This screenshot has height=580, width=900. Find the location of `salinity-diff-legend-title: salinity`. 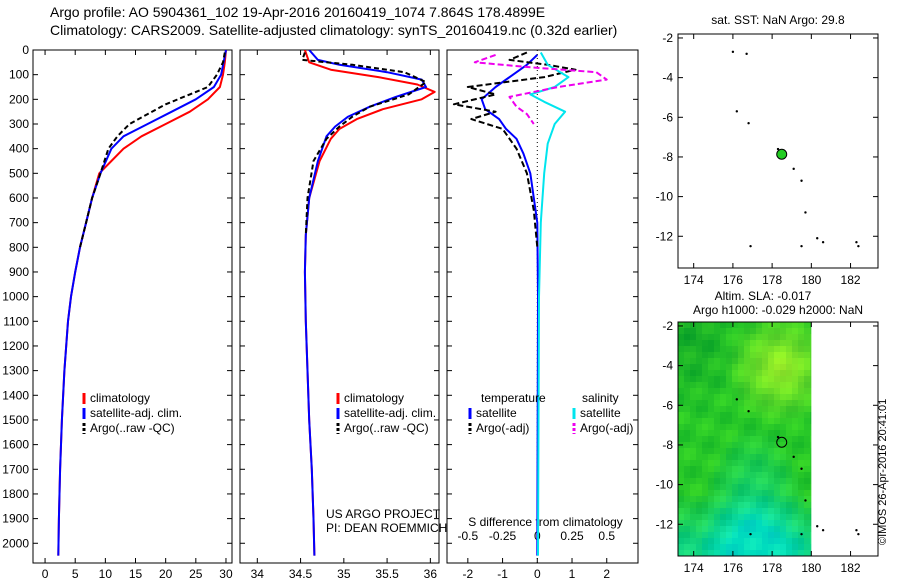

salinity-diff-legend-title: salinity is located at coordinates (600, 398).